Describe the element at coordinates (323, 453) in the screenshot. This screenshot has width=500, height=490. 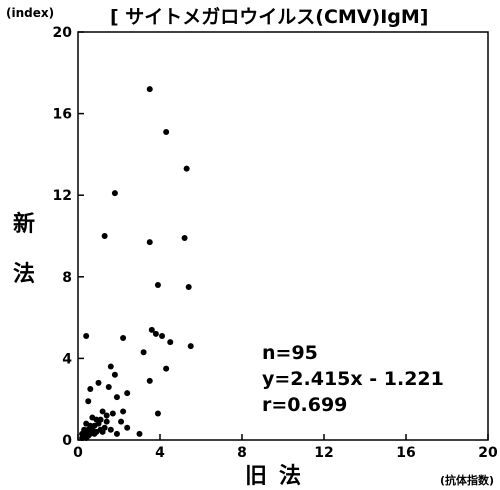
I see `x-tick-label: 12` at that location.